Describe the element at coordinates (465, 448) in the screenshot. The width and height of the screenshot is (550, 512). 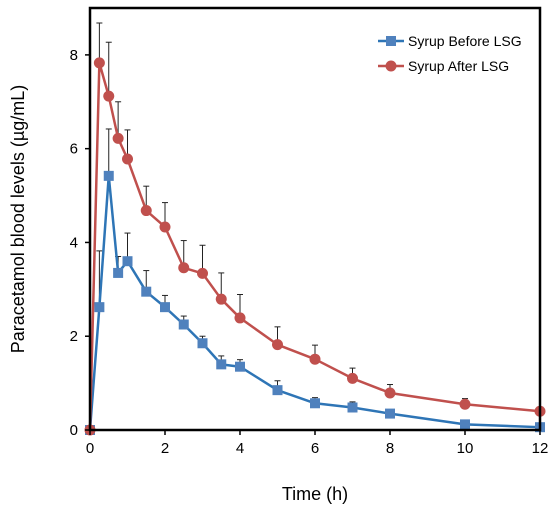
I see `x-tick-label: 10` at that location.